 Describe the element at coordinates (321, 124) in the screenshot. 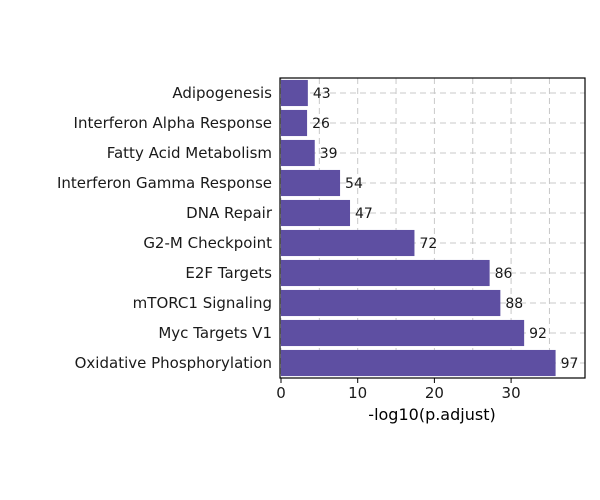

I see `bar-data-label: 26` at that location.